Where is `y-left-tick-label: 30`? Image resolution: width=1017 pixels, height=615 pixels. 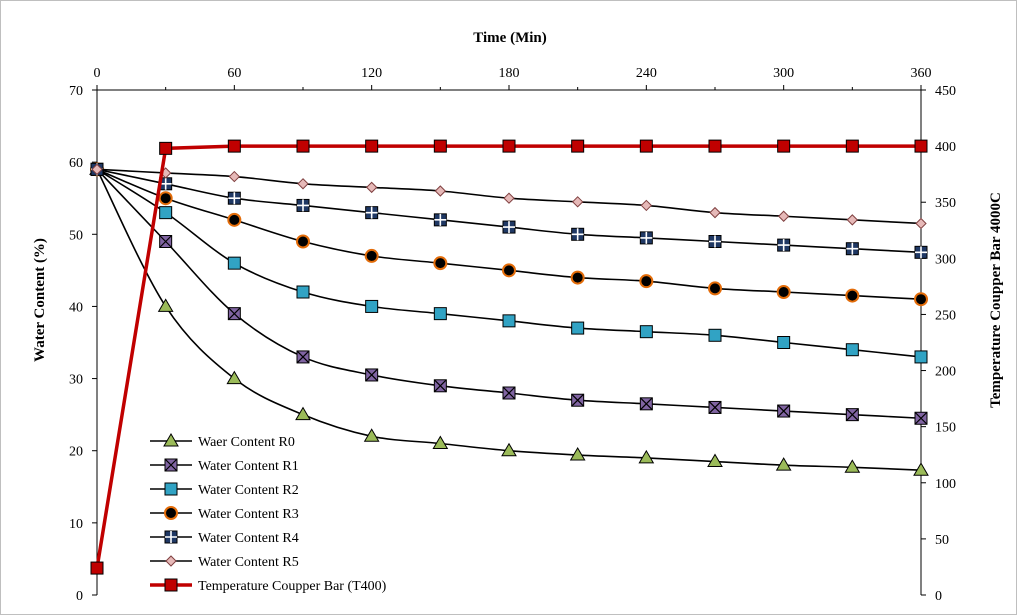 y-left-tick-label: 30 is located at coordinates (76, 380).